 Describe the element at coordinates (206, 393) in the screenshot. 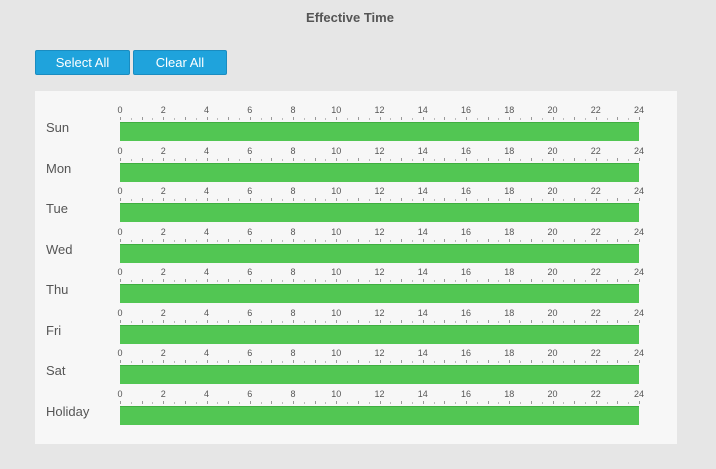

I see `hour-tick-label: 4` at that location.